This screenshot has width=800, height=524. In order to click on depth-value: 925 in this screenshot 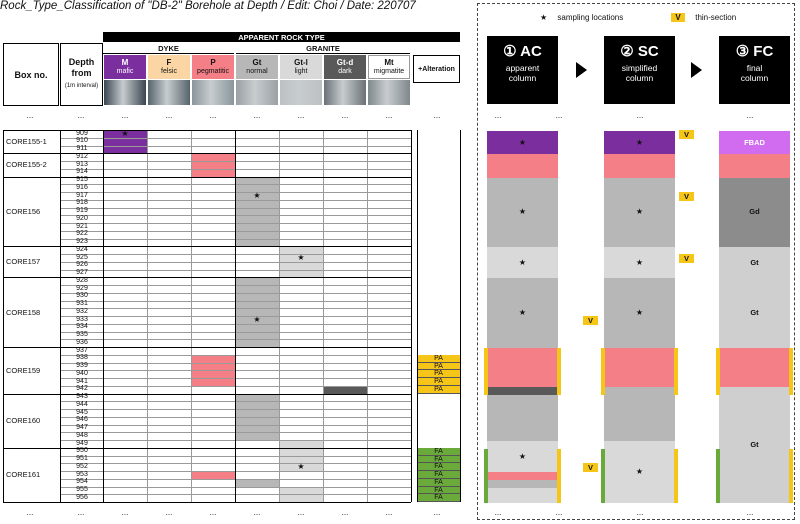, I will do `click(82, 257)`.